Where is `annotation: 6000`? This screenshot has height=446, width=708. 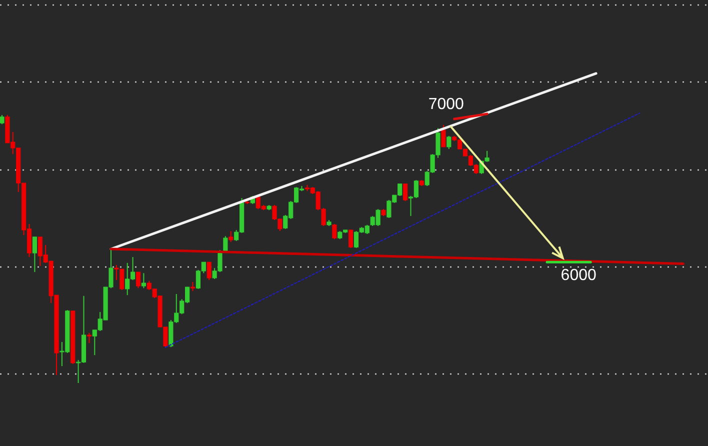
annotation: 6000 is located at coordinates (578, 275).